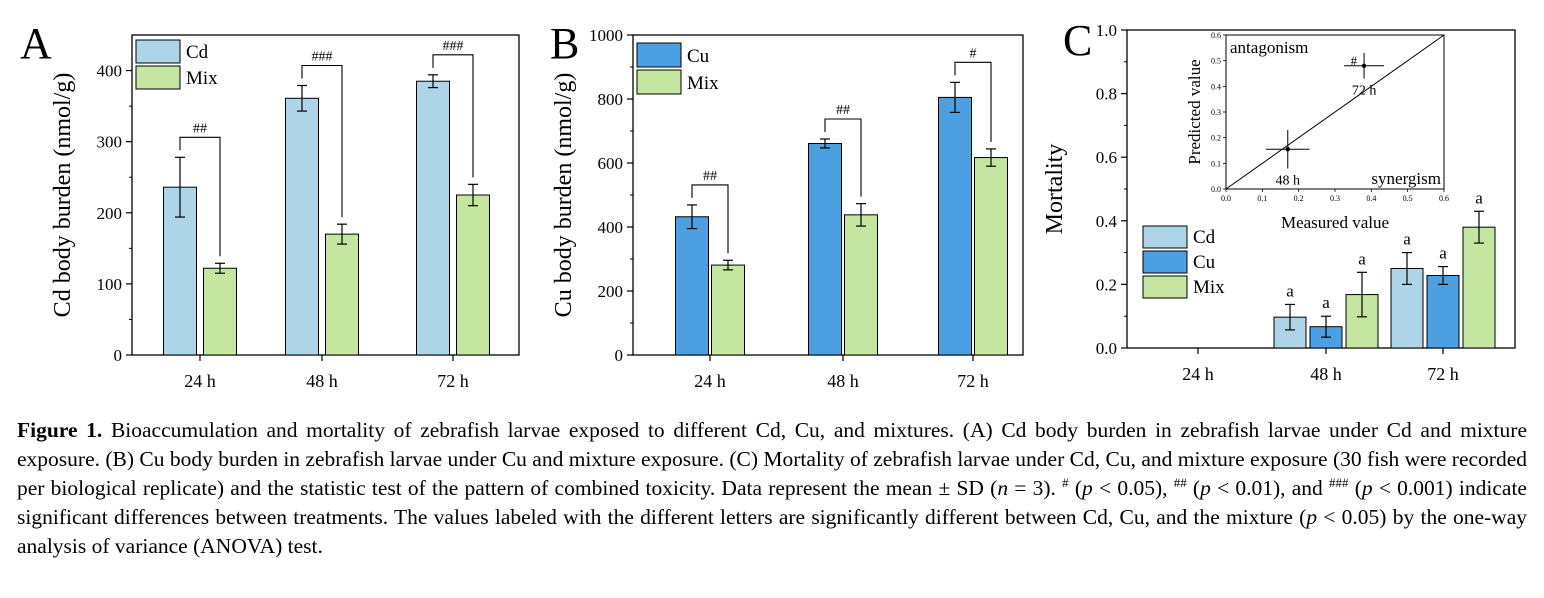  I want to click on inset-y-tick-label: 0.5, so click(1216, 61).